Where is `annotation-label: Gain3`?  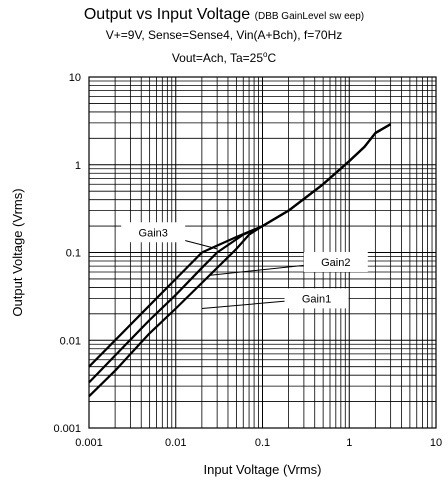
annotation-label: Gain3 is located at coordinates (153, 233).